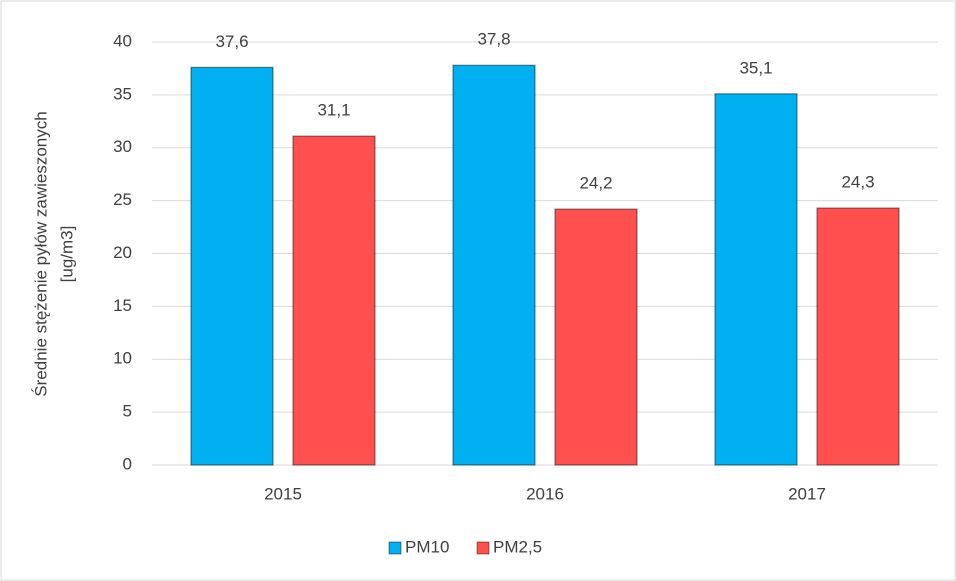 The height and width of the screenshot is (581, 956). Describe the element at coordinates (127, 463) in the screenshot. I see `y-tick-label: 0` at that location.